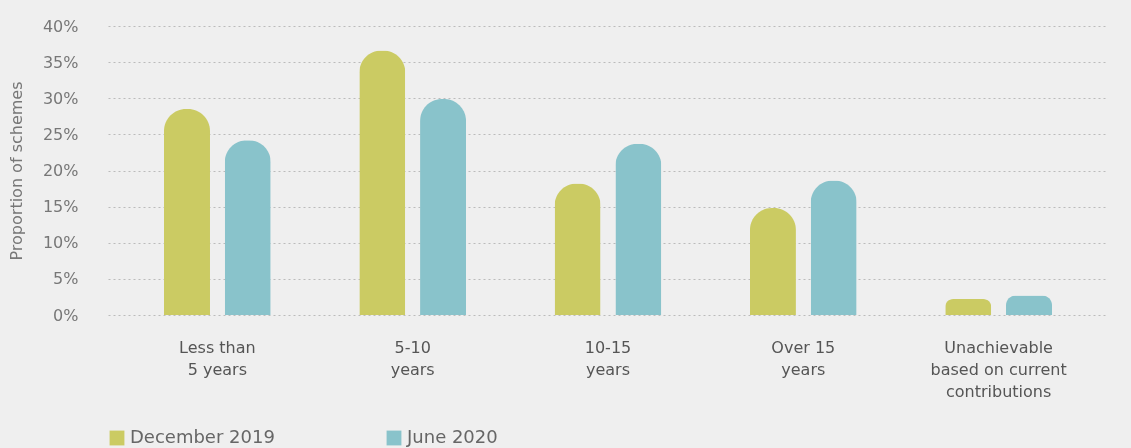 This screenshot has width=1131, height=448. I want to click on x-tick-label: 5-10 years, so click(412, 358).